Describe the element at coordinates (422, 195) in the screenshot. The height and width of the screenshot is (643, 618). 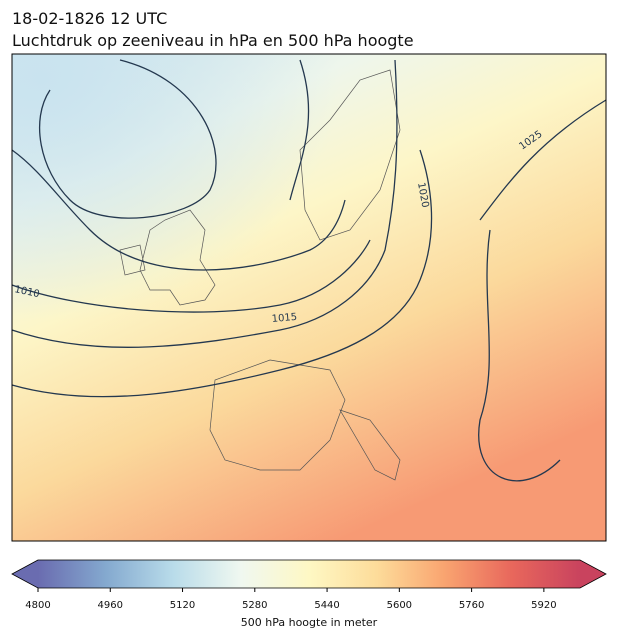
I see `contour-label: 1020` at that location.